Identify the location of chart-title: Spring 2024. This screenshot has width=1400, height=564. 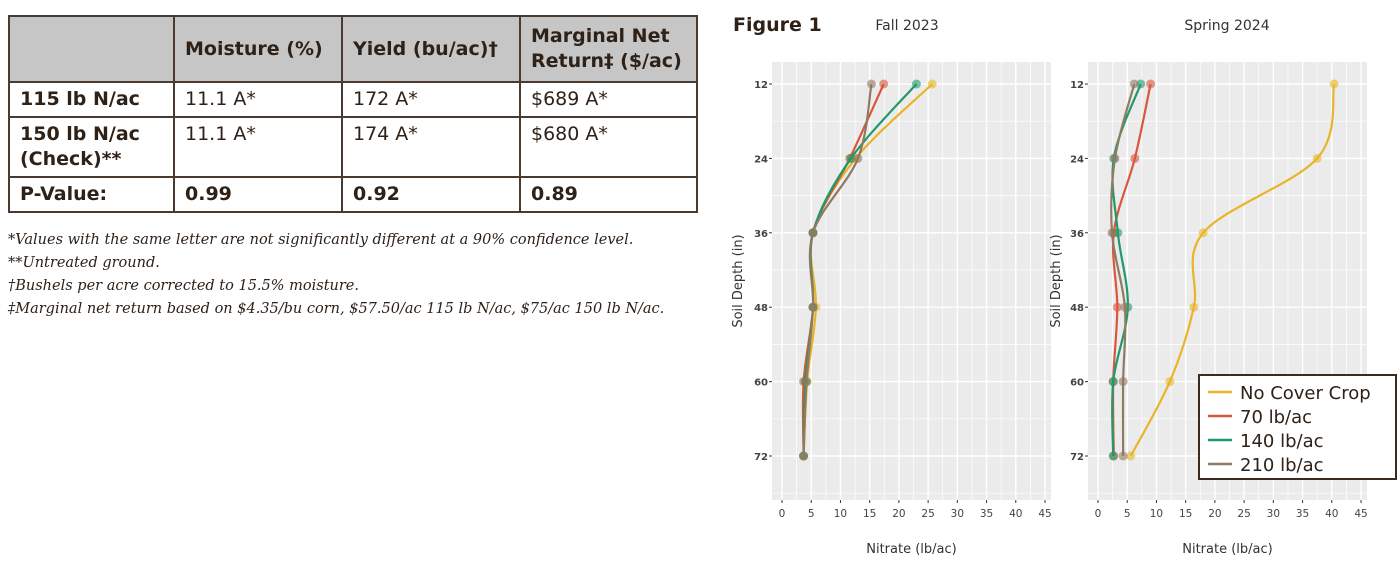
(1226, 26).